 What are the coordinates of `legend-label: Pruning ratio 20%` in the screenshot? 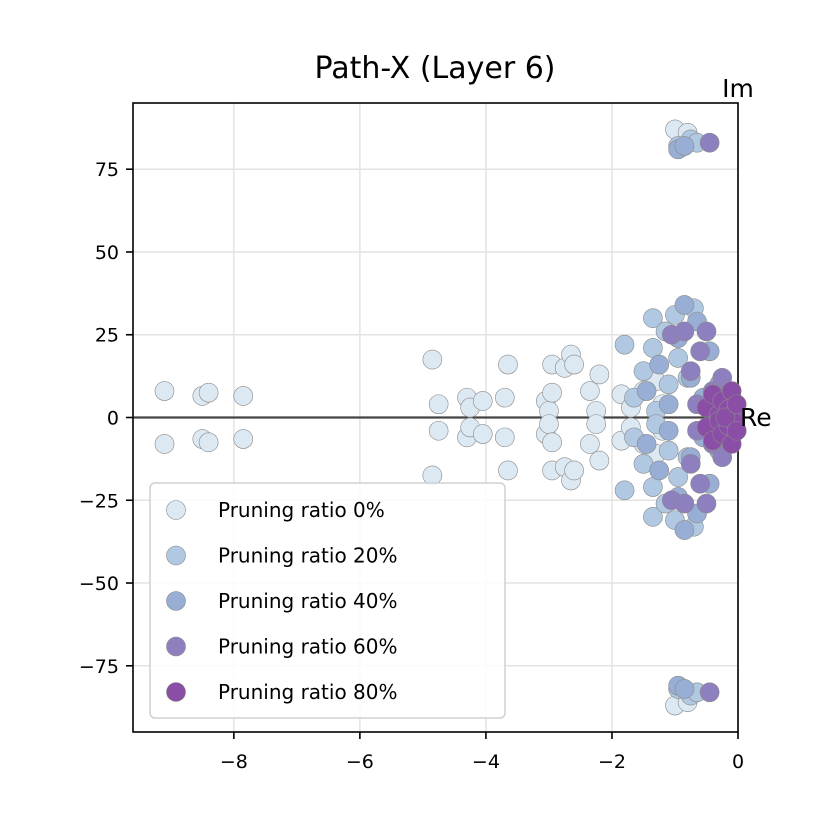 It's located at (308, 556).